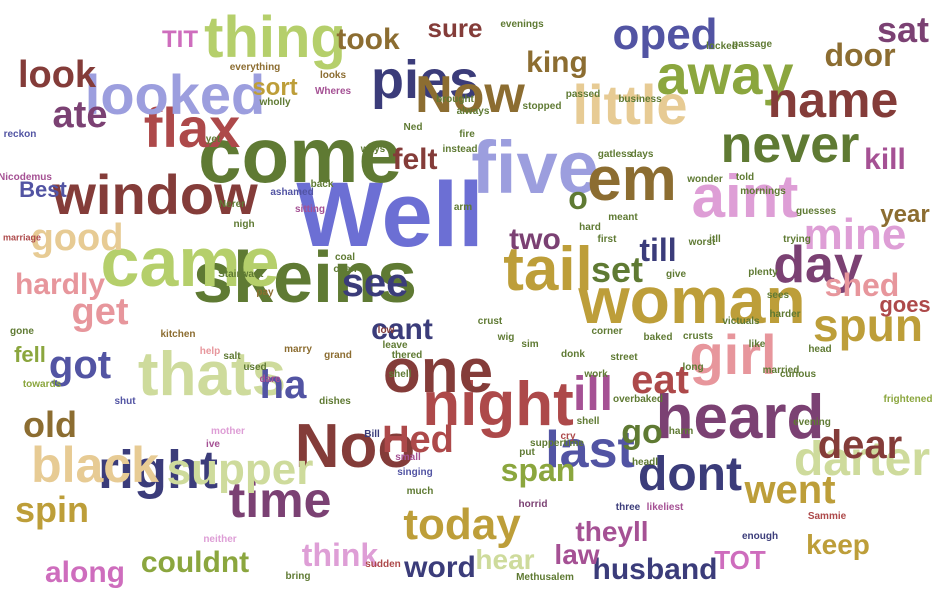  I want to click on cloud-word: dear, so click(860, 445).